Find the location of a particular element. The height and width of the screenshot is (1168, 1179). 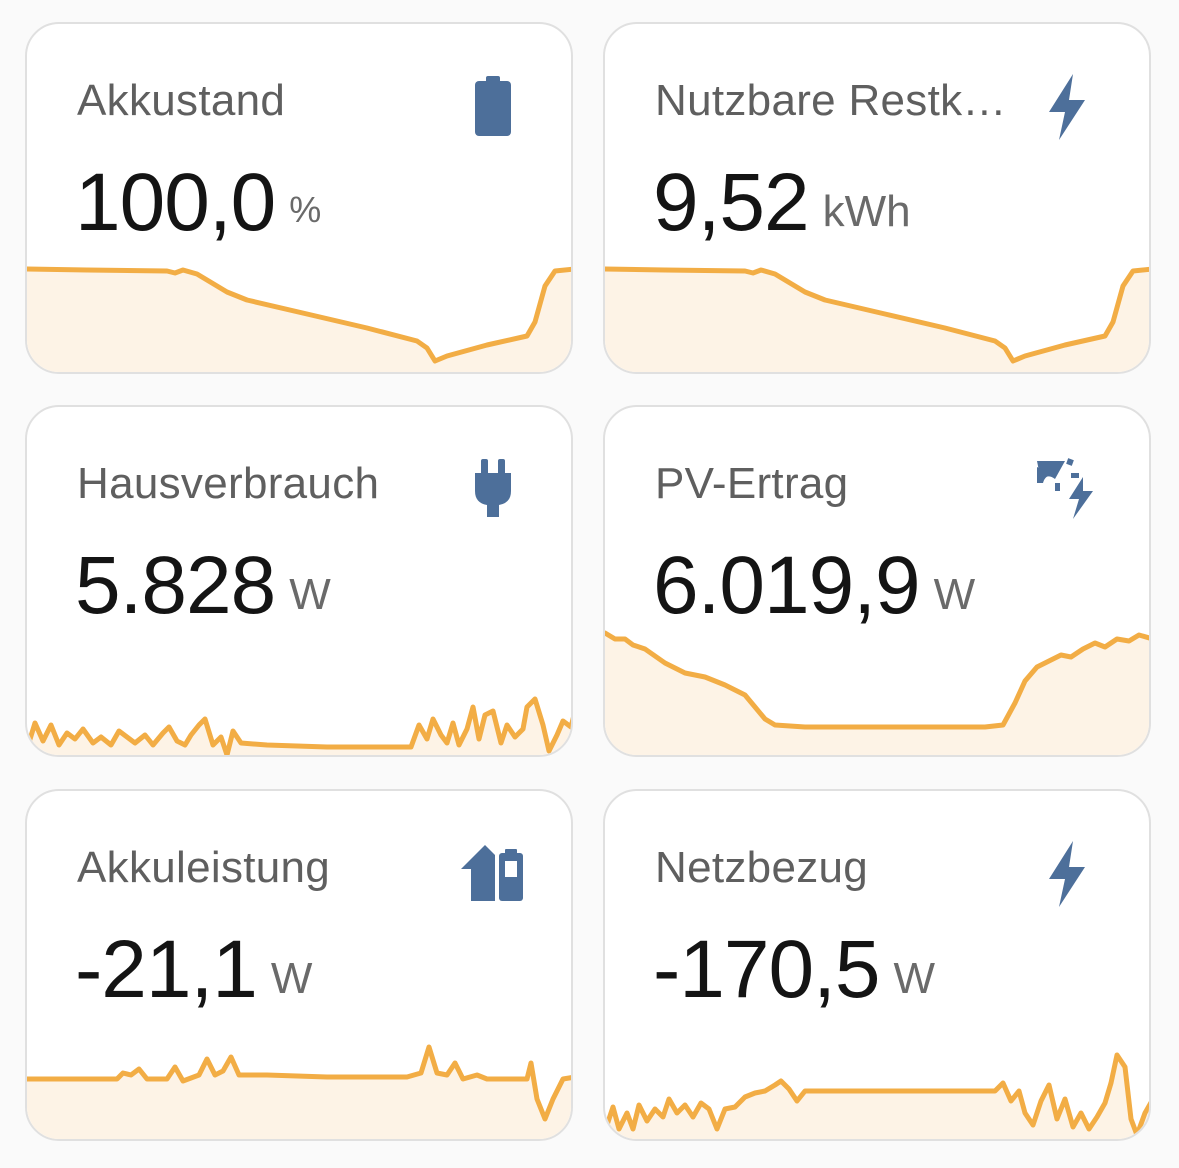

state-value: 9,52 is located at coordinates (731, 202).